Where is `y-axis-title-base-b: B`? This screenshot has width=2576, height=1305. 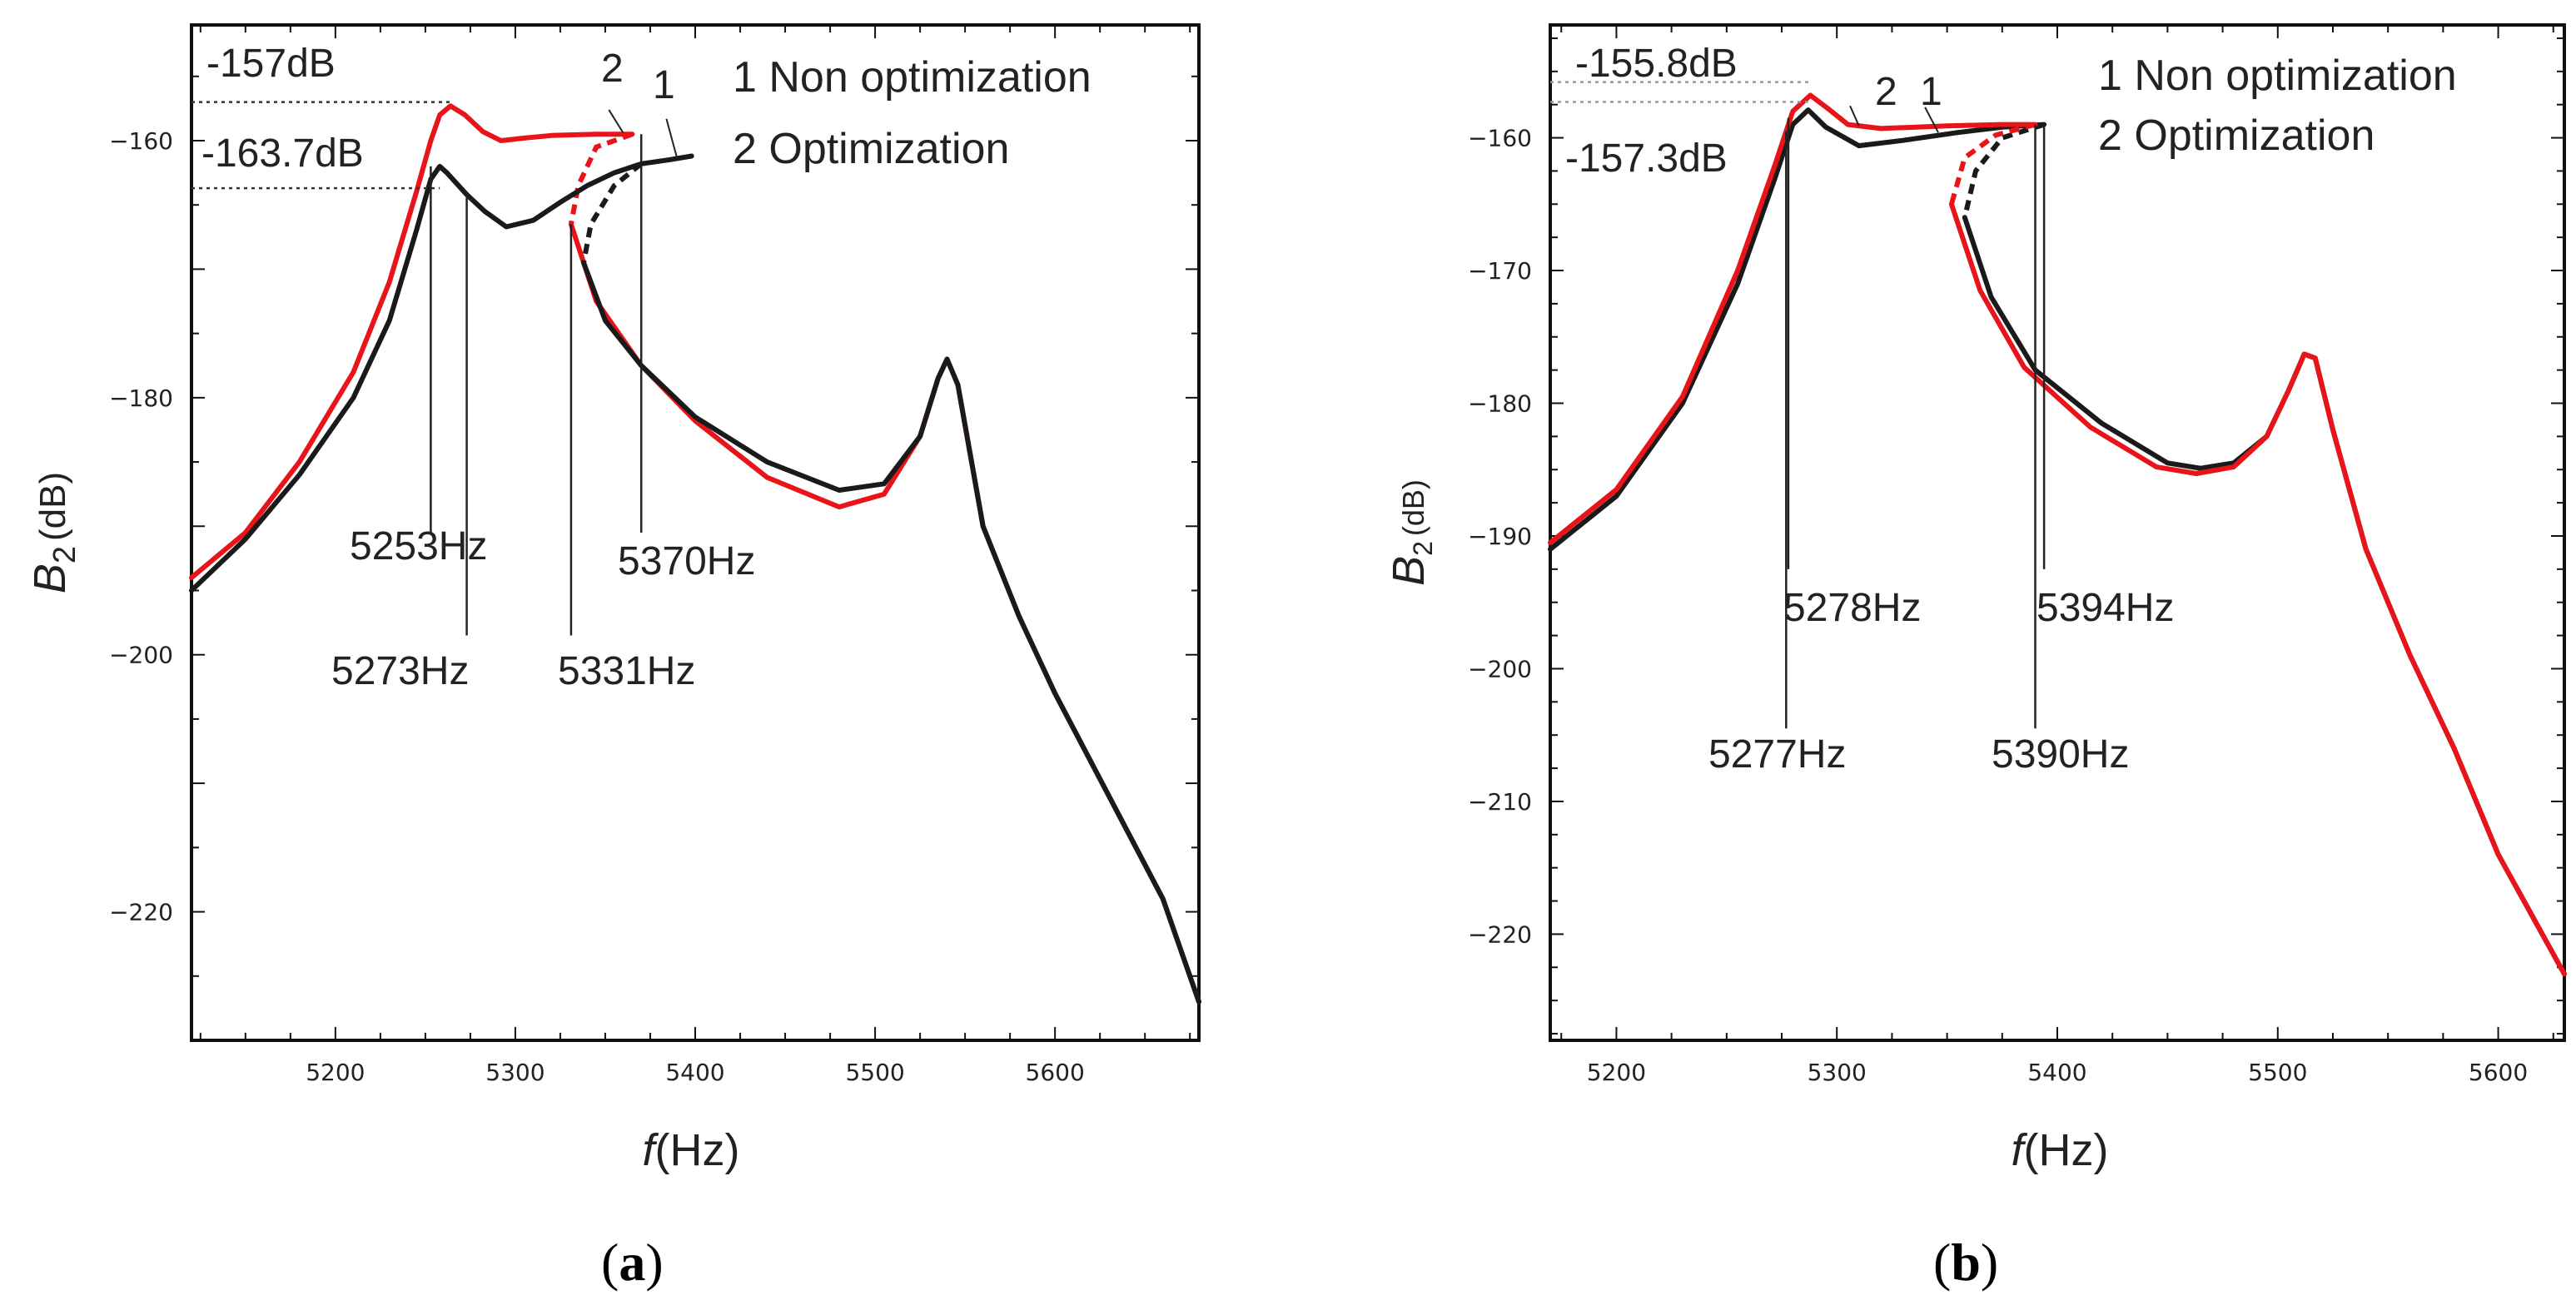
y-axis-title-base-b: B is located at coordinates (1409, 571).